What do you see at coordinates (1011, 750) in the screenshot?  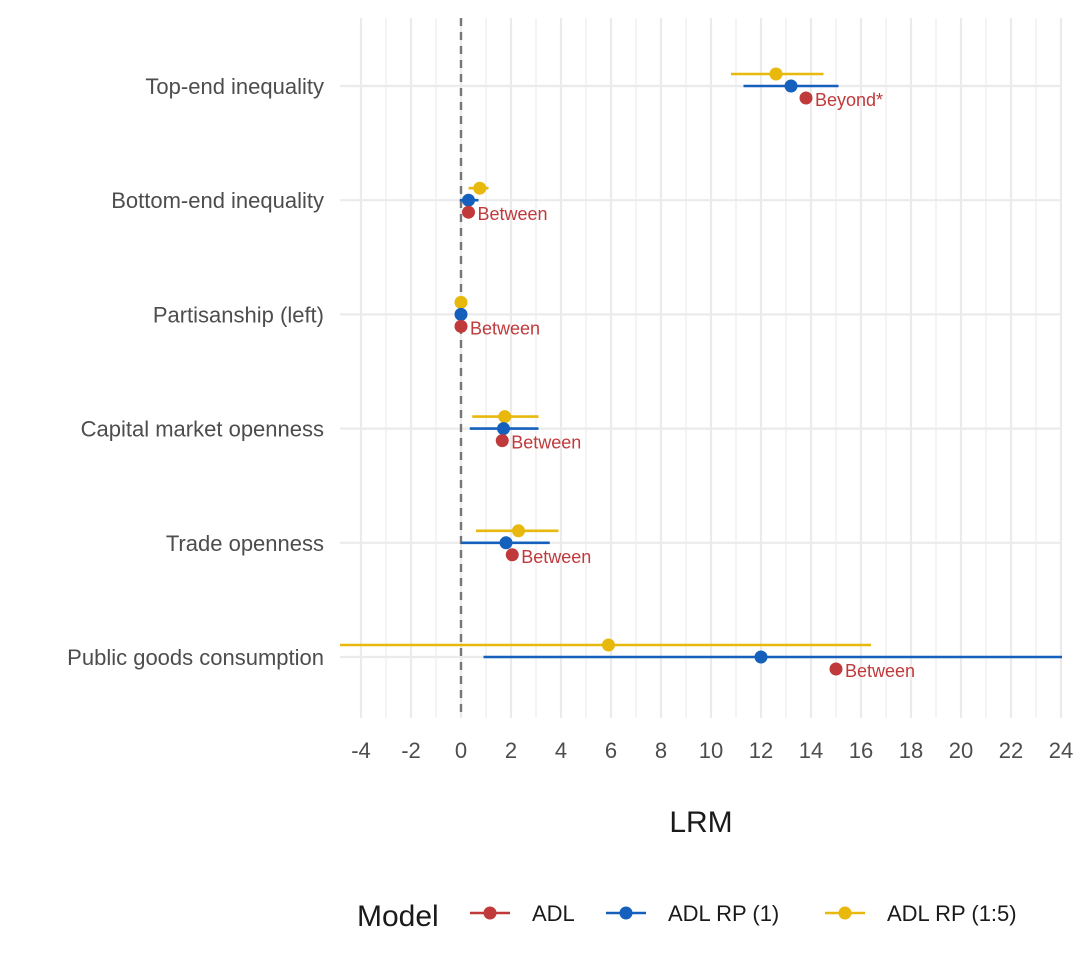 I see `x-tick-label: 22` at bounding box center [1011, 750].